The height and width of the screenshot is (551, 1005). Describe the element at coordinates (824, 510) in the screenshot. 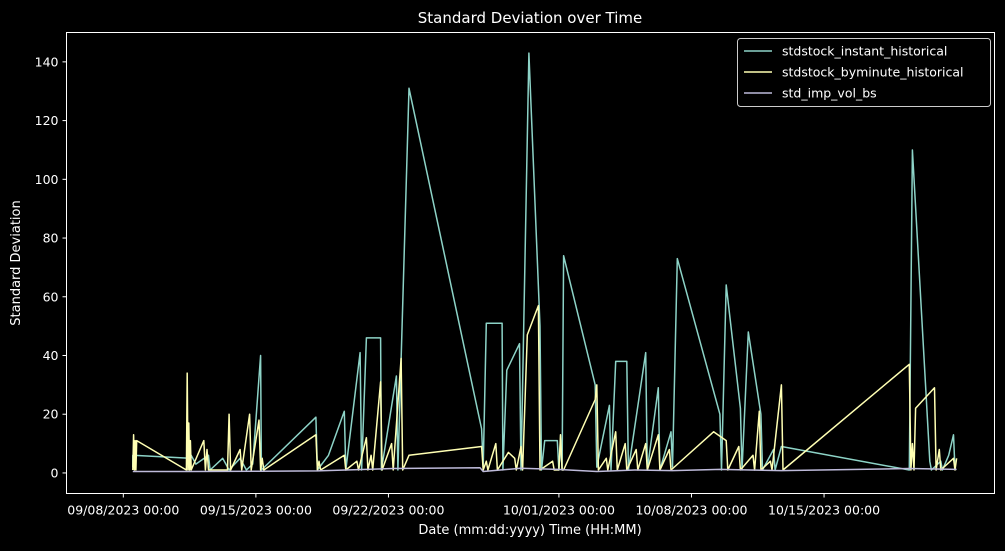

I see `x-tick-label: 10/15/2023 00:00` at that location.